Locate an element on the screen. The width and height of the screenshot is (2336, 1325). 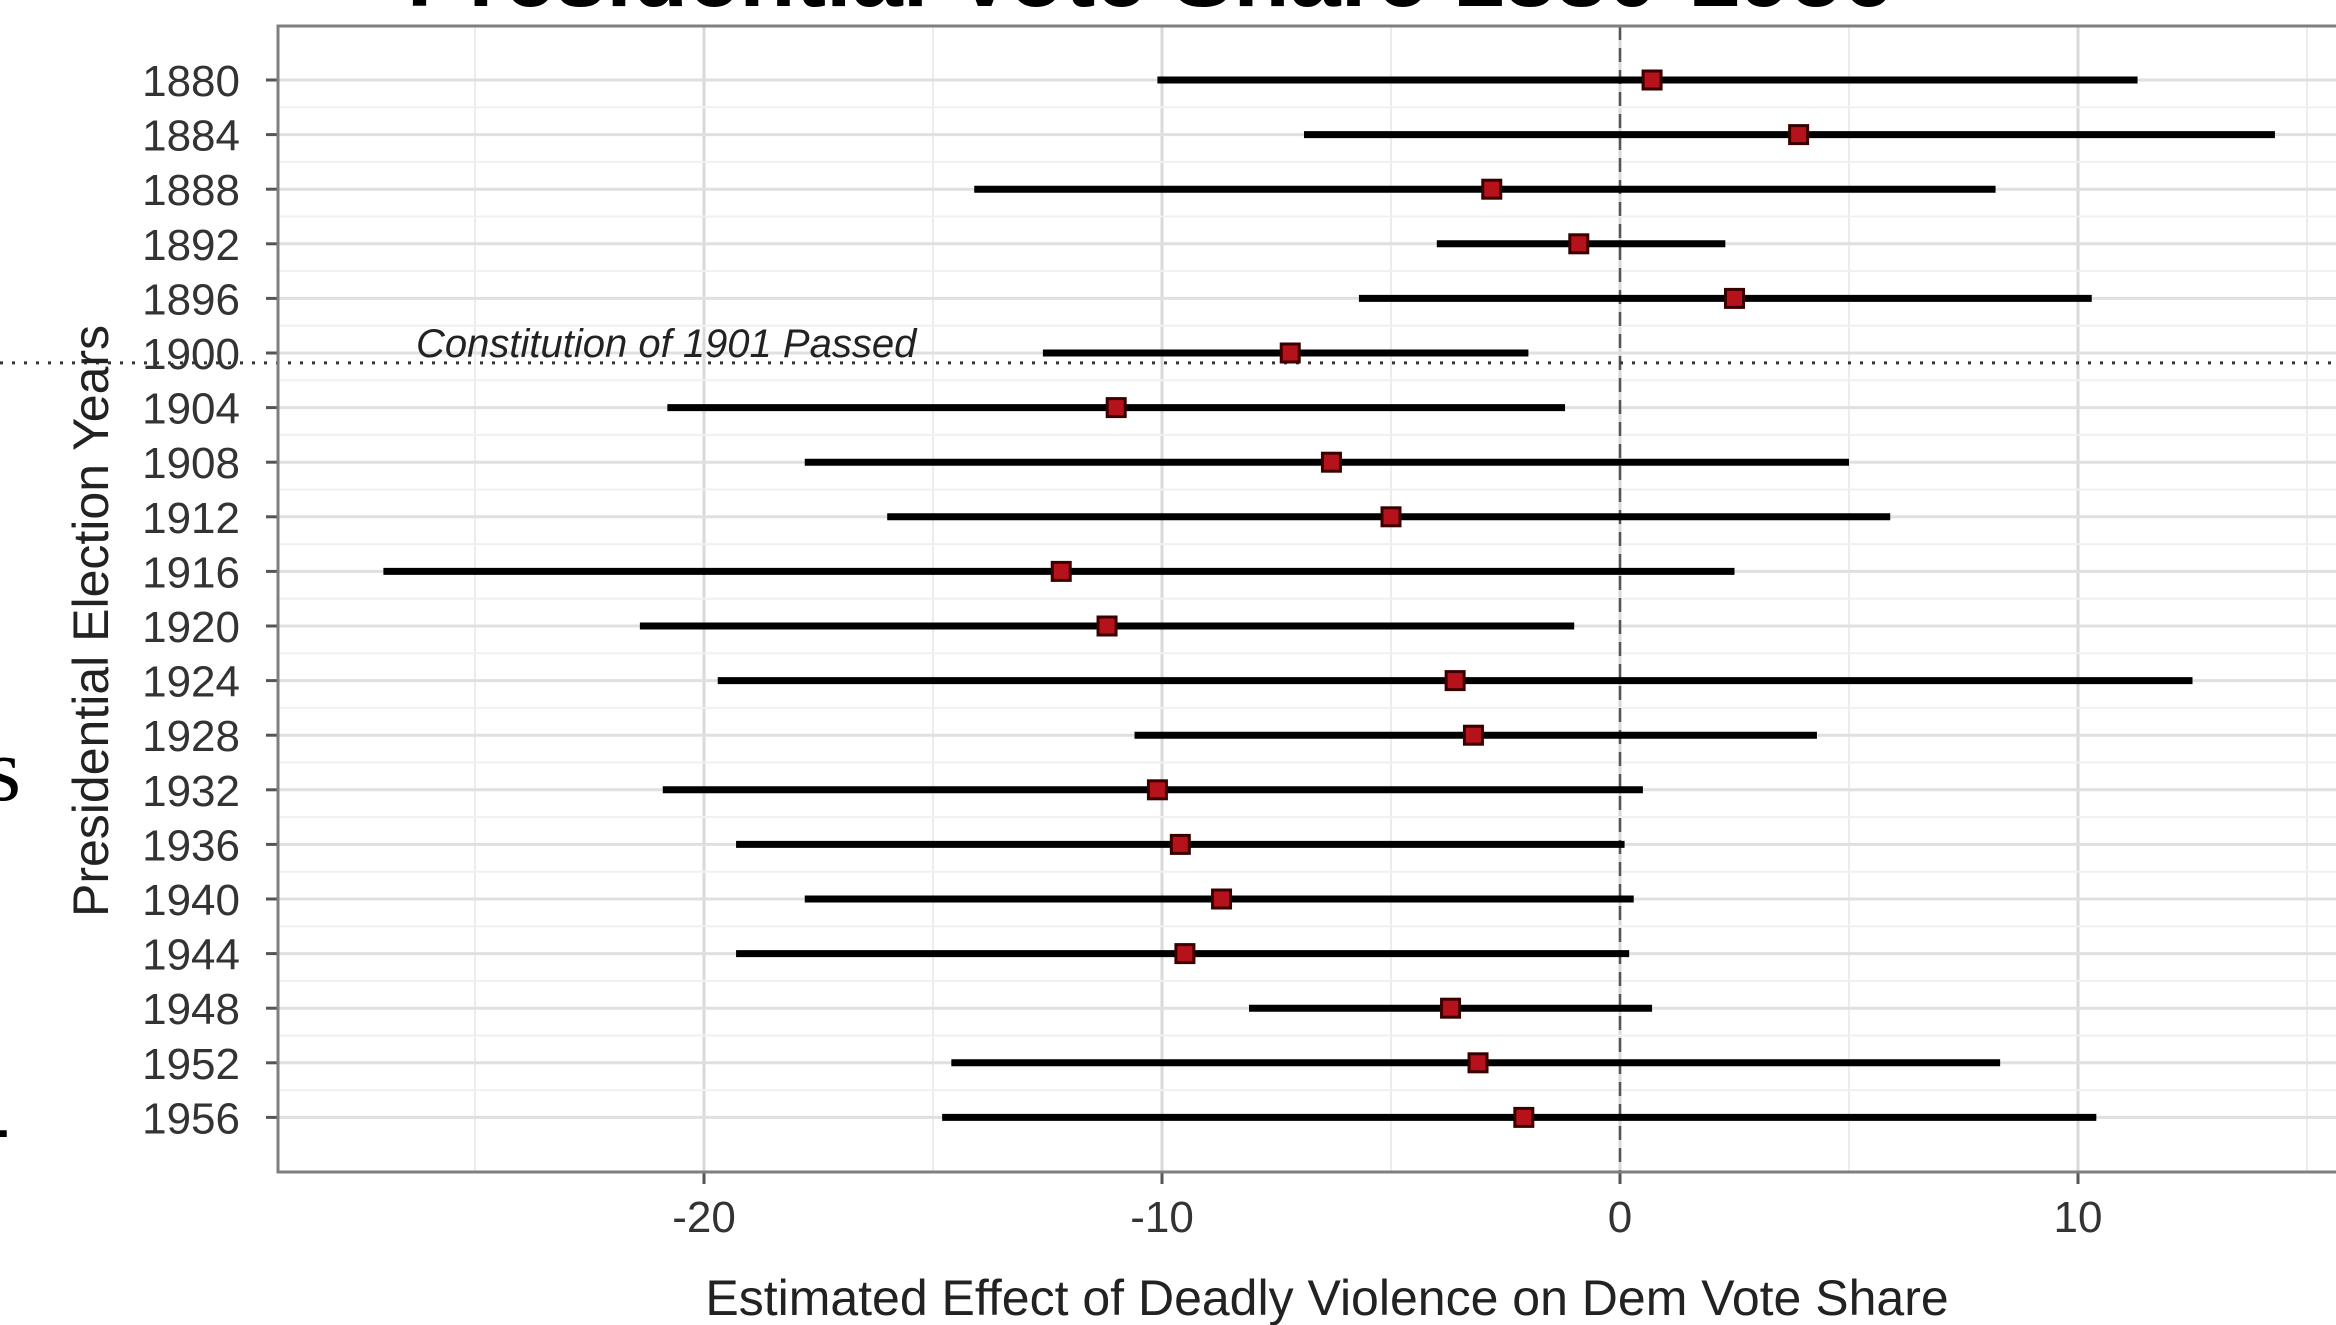
cropped-edge-glyph: - is located at coordinates (5, 1125).